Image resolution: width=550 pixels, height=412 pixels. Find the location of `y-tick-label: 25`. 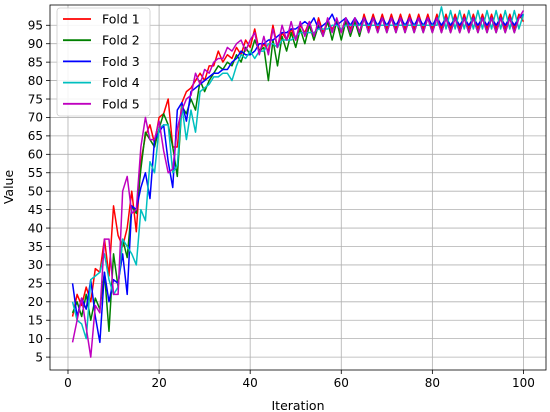

y-tick-label: 25 is located at coordinates (35, 284).